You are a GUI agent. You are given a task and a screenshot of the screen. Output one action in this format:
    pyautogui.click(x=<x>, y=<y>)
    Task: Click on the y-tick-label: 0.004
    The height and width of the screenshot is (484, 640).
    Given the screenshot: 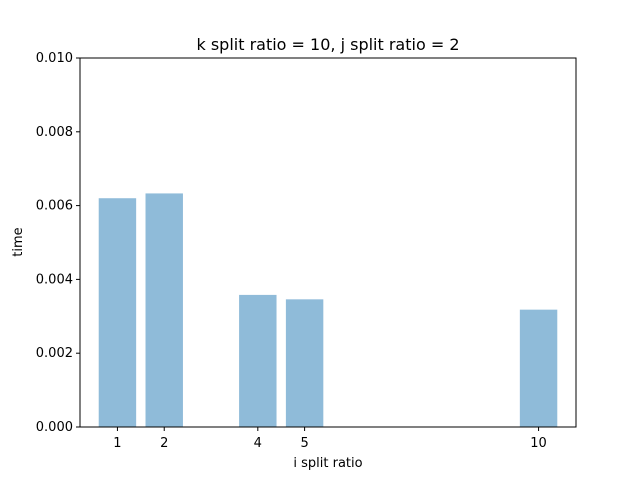 What is the action you would take?
    pyautogui.click(x=54, y=279)
    